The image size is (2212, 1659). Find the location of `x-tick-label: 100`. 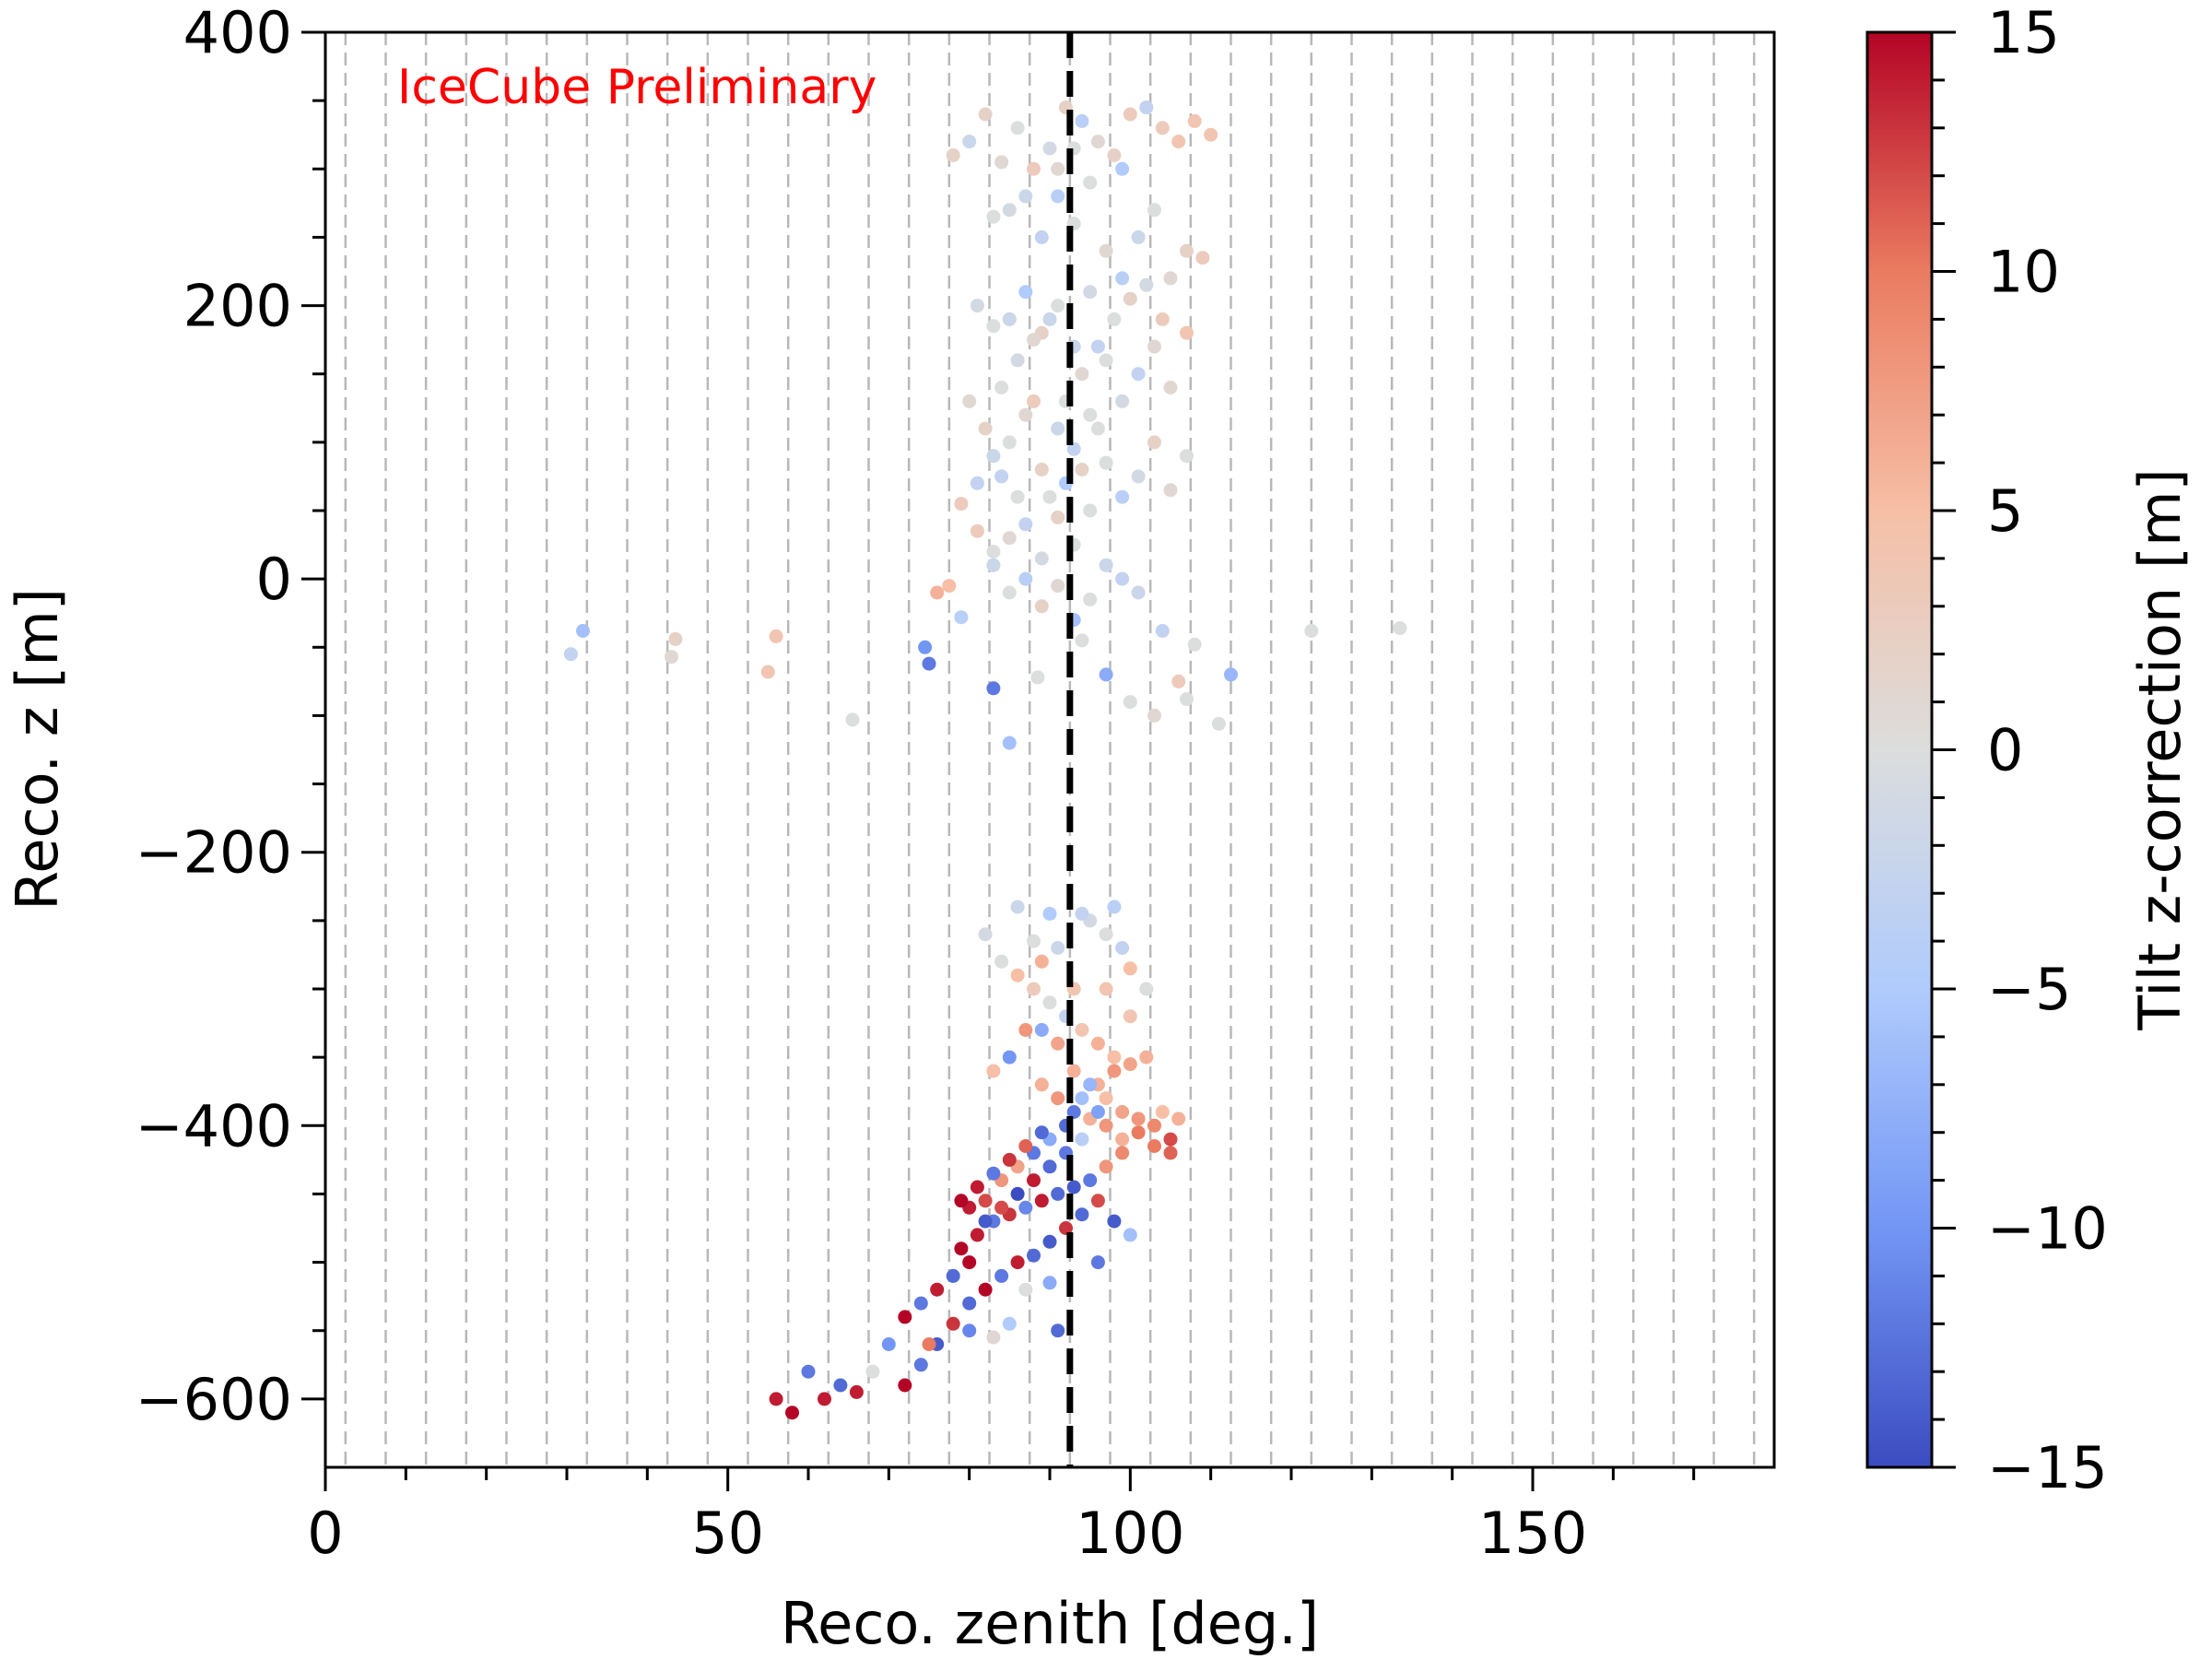

x-tick-label: 100 is located at coordinates (1130, 1533).